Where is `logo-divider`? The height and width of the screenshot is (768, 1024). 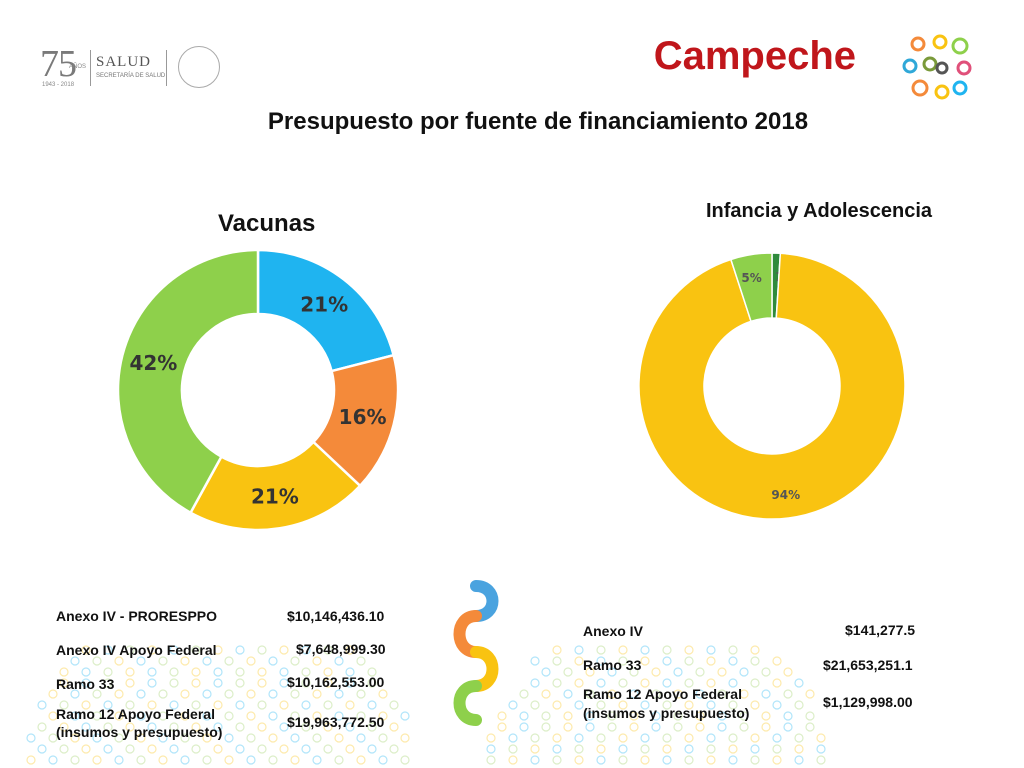
logo-divider is located at coordinates (90, 68).